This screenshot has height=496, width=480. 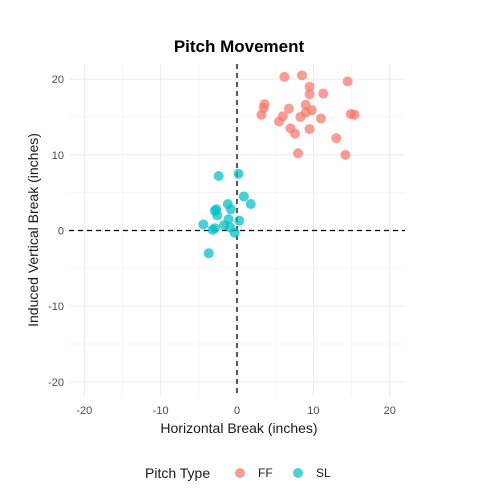 I want to click on series-sl, so click(x=227, y=213).